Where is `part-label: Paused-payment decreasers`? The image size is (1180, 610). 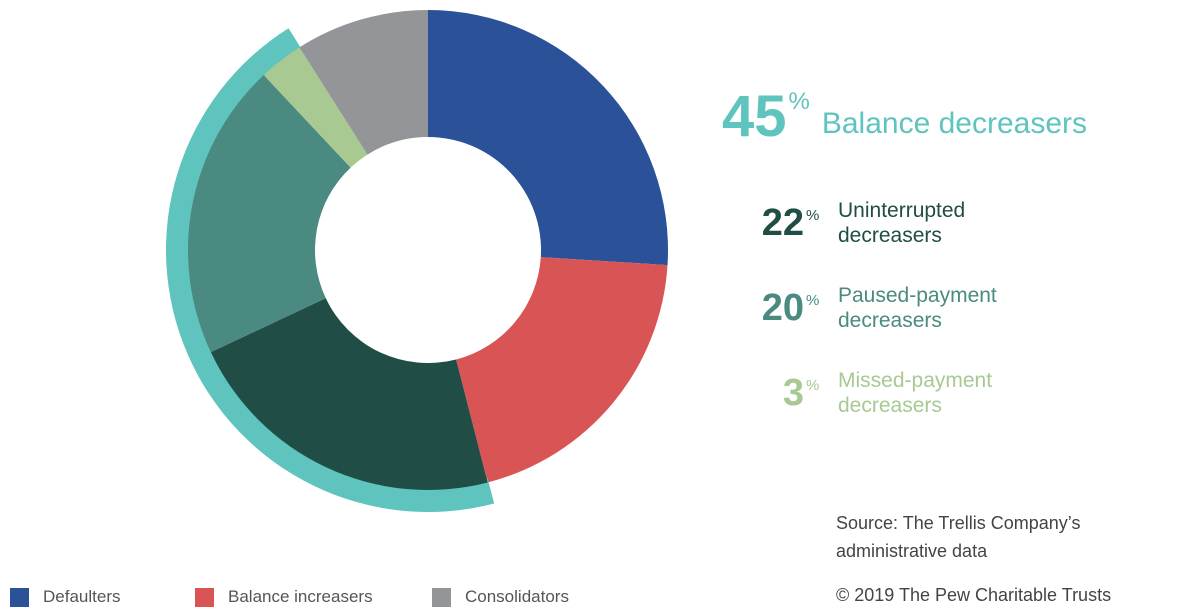
part-label: Paused-payment decreasers is located at coordinates (917, 308).